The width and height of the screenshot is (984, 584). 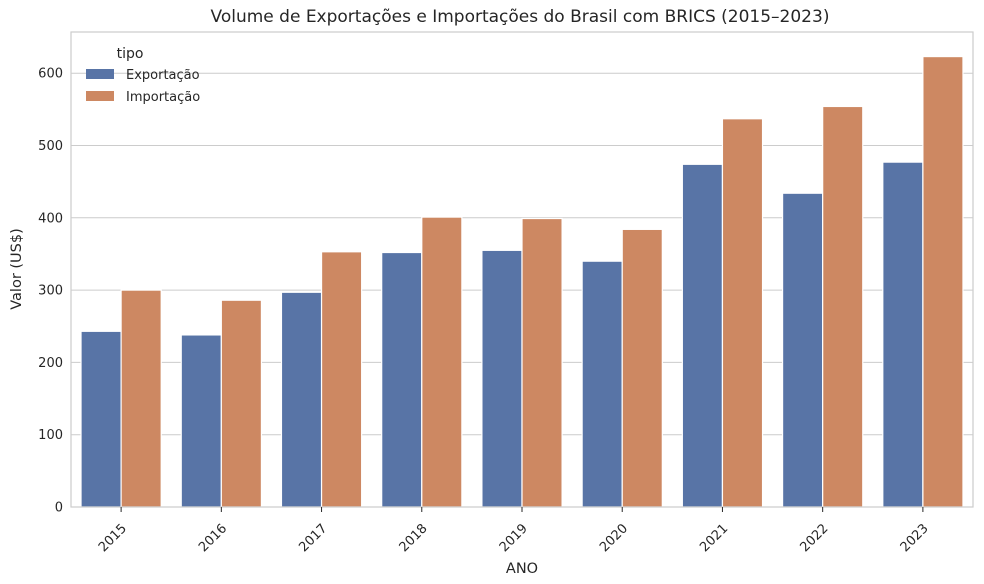 I want to click on bar-importacao-2022, so click(x=843, y=306).